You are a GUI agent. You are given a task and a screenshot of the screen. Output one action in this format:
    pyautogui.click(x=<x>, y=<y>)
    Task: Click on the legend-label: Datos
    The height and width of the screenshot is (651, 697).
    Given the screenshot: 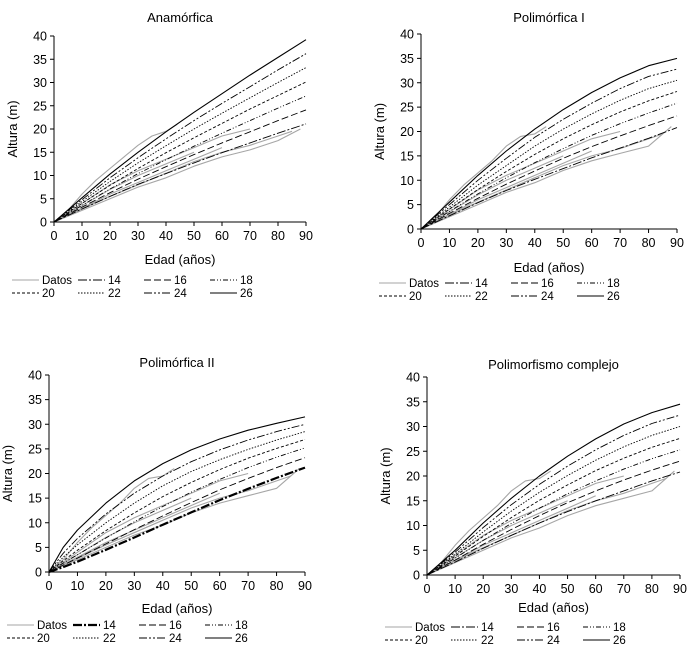 What is the action you would take?
    pyautogui.click(x=57, y=281)
    